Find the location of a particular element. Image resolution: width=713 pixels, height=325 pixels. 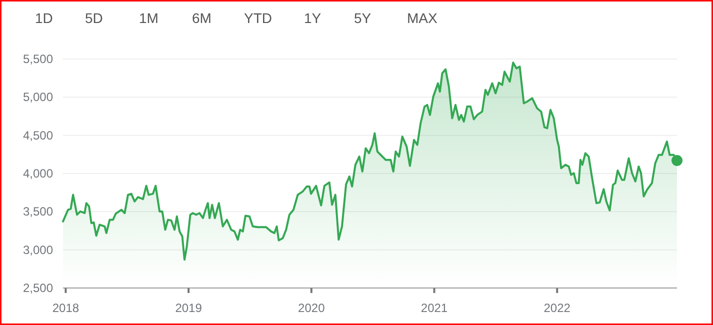

text: YTD is located at coordinates (258, 18).